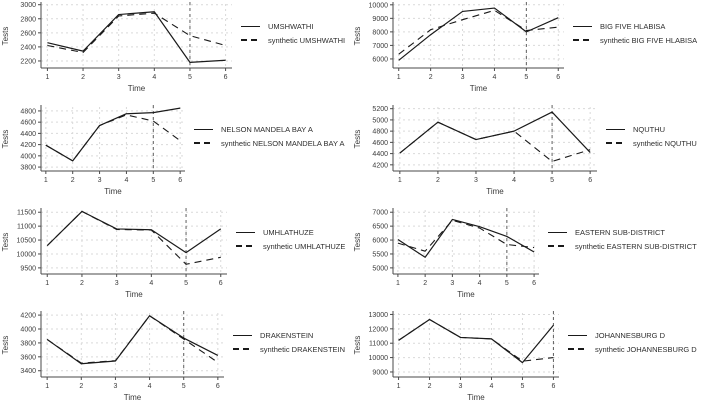  Describe the element at coordinates (26, 213) in the screenshot. I see `svg-text: 11500` at that location.